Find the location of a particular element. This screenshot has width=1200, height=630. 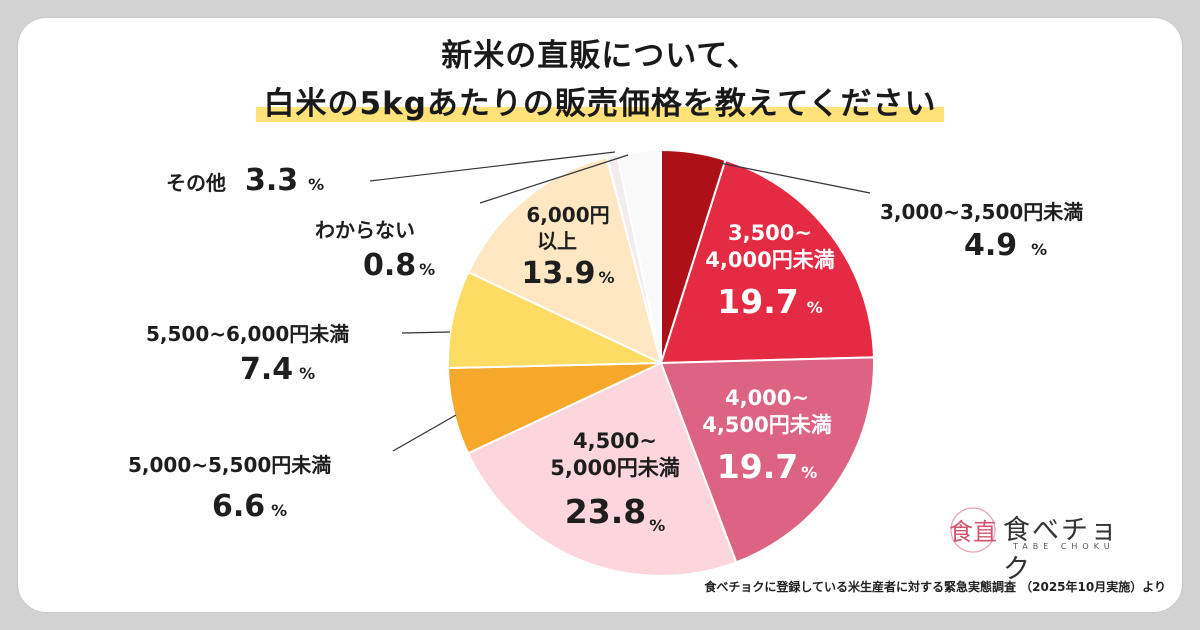

label-4000-4500-line2: 4,500円未満 is located at coordinates (767, 425).